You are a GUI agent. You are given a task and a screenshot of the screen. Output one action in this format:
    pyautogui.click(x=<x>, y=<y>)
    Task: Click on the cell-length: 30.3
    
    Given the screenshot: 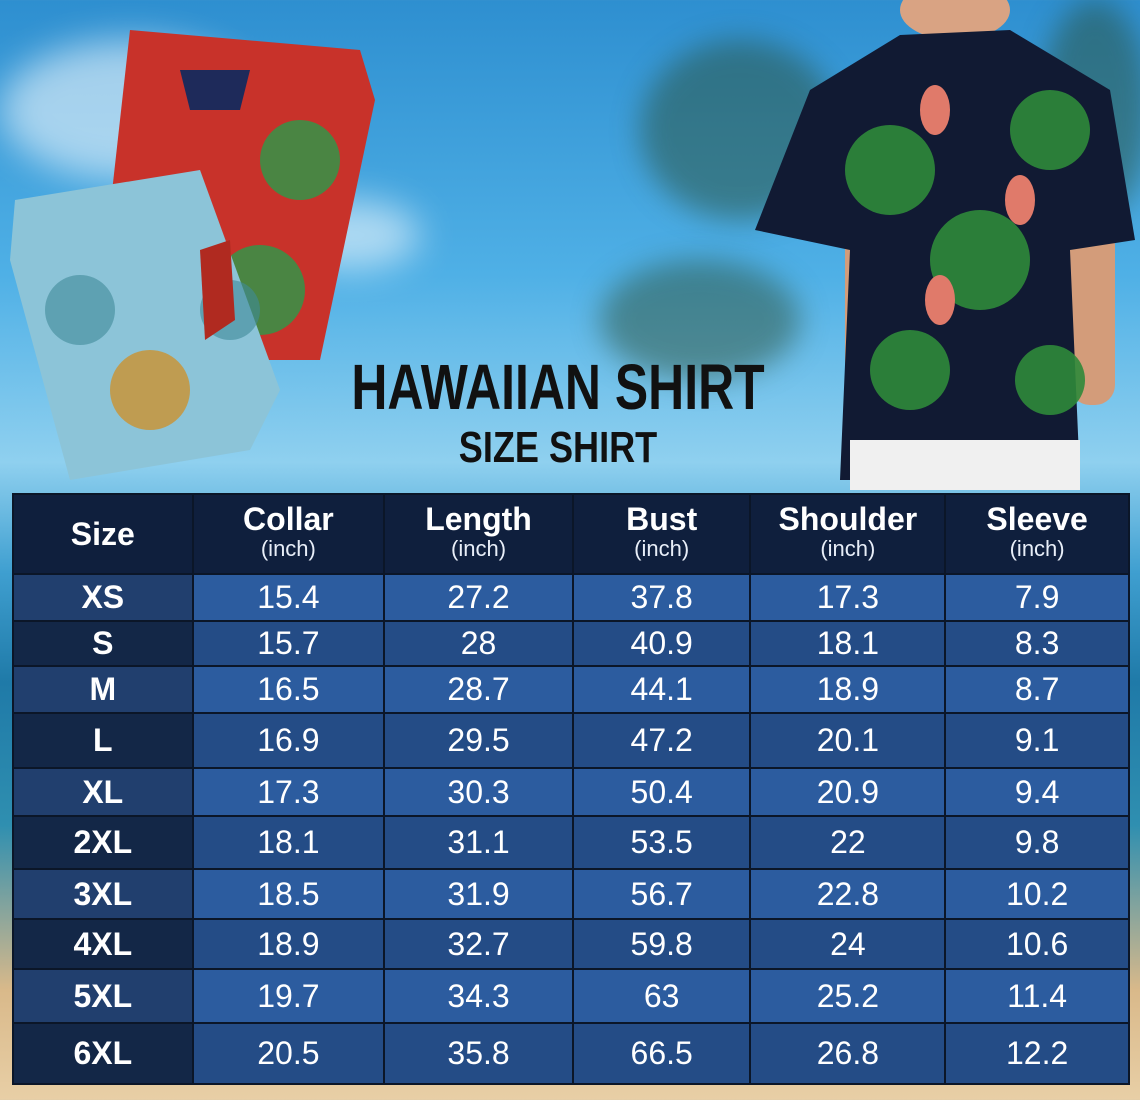 What is the action you would take?
    pyautogui.click(x=478, y=792)
    